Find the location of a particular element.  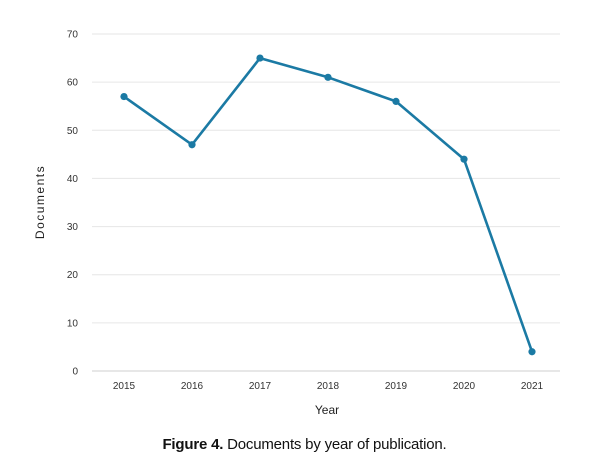

x-tick-label: 2015 is located at coordinates (124, 386).